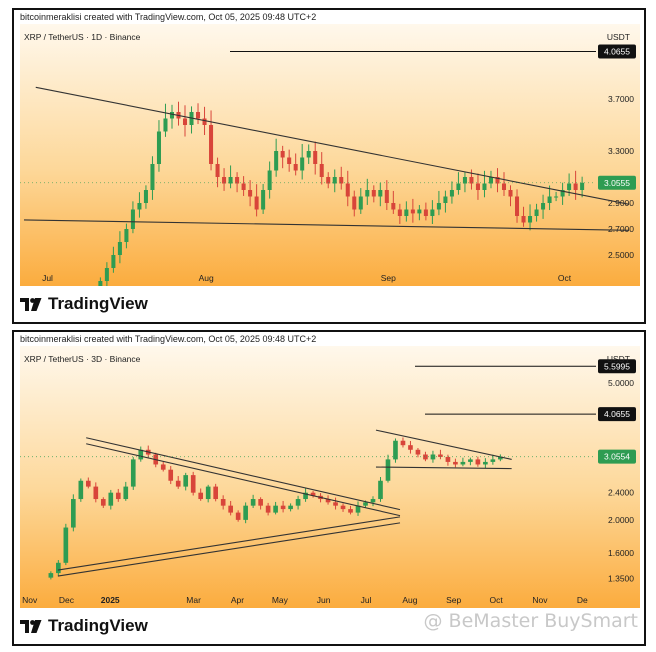 Image resolution: width=656 pixels, height=652 pixels. What do you see at coordinates (617, 366) in the screenshot?
I see `level-price-label: 5.5995` at bounding box center [617, 366].